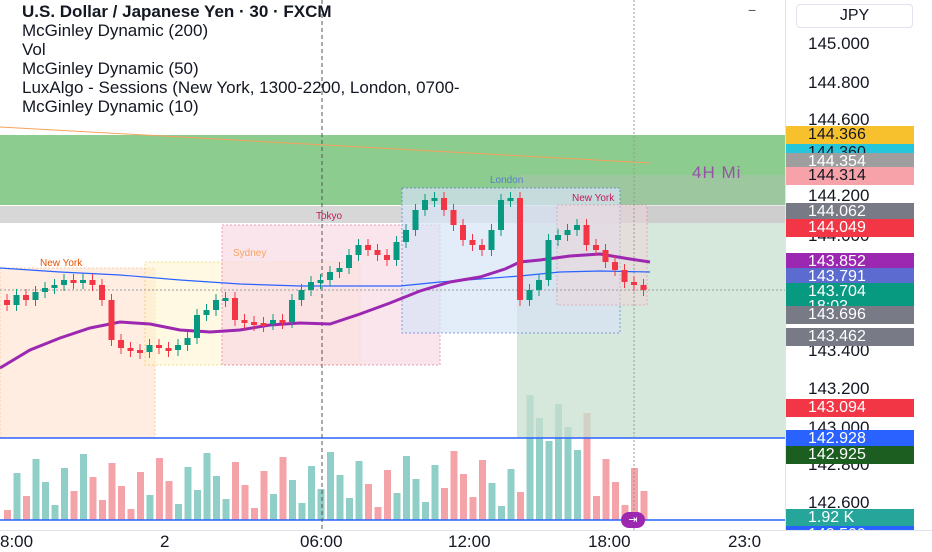  What do you see at coordinates (850, 408) in the screenshot?
I see `price-tag: 143.094` at bounding box center [850, 408].